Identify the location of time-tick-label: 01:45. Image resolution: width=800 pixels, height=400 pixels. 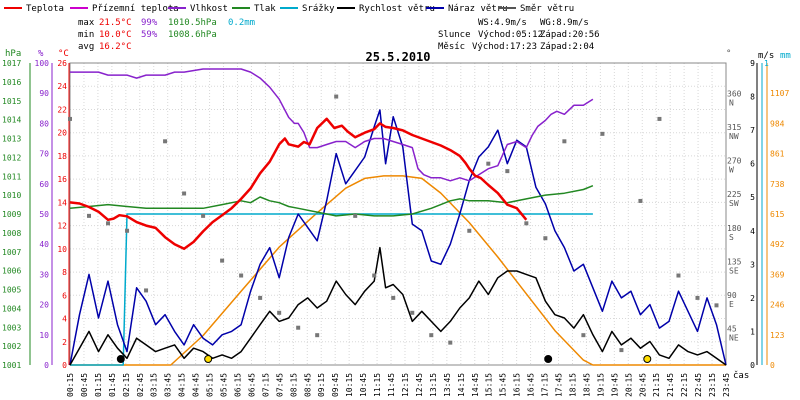
(112, 385).